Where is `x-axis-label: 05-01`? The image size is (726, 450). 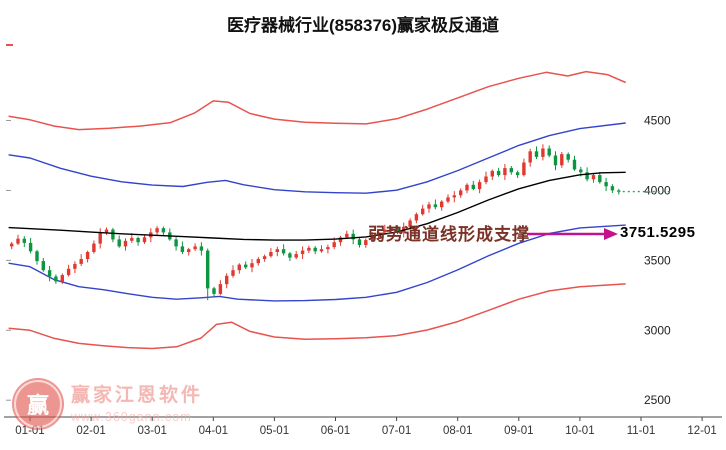
x-axis-label: 05-01 is located at coordinates (274, 431).